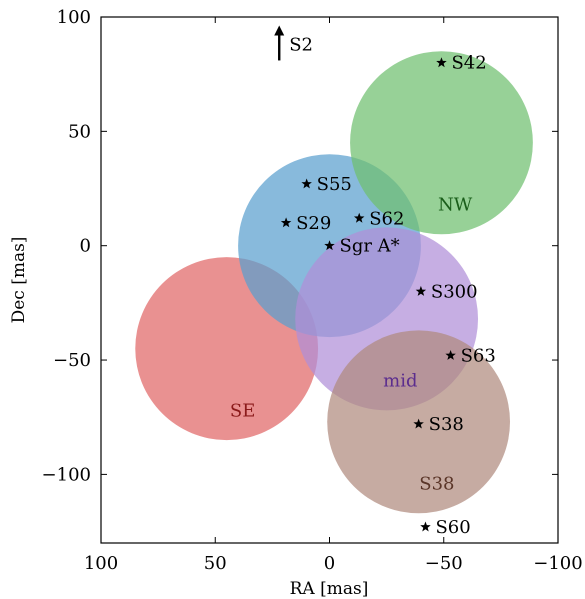 Image resolution: width=585 pixels, height=599 pixels. What do you see at coordinates (370, 246) in the screenshot?
I see `star-label-sgr-a: Sgr A*` at bounding box center [370, 246].